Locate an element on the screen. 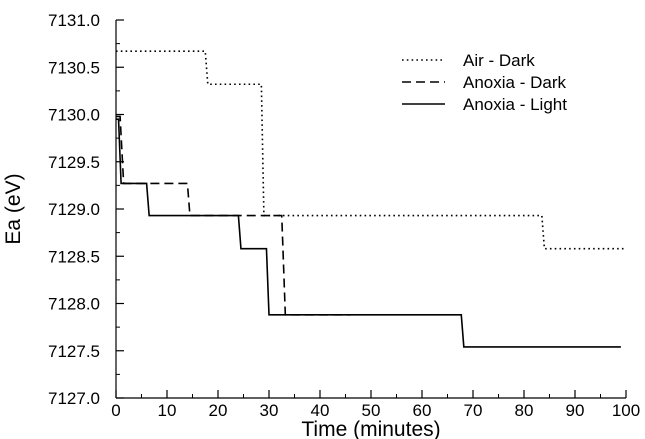  y-tick-label: 7131.0 is located at coordinates (74, 20).